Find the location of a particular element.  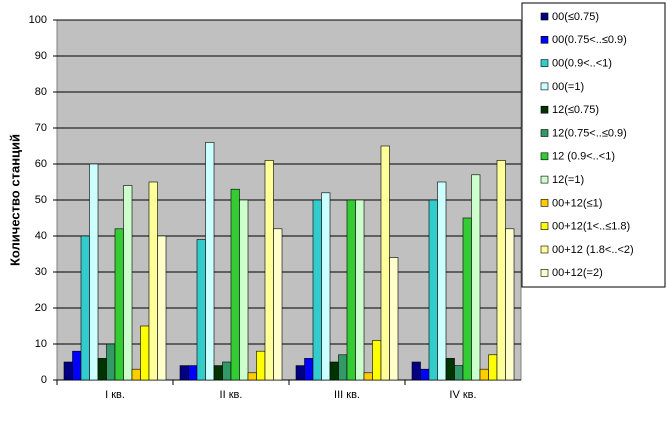

y-tick-label: 0 is located at coordinates (44, 380).